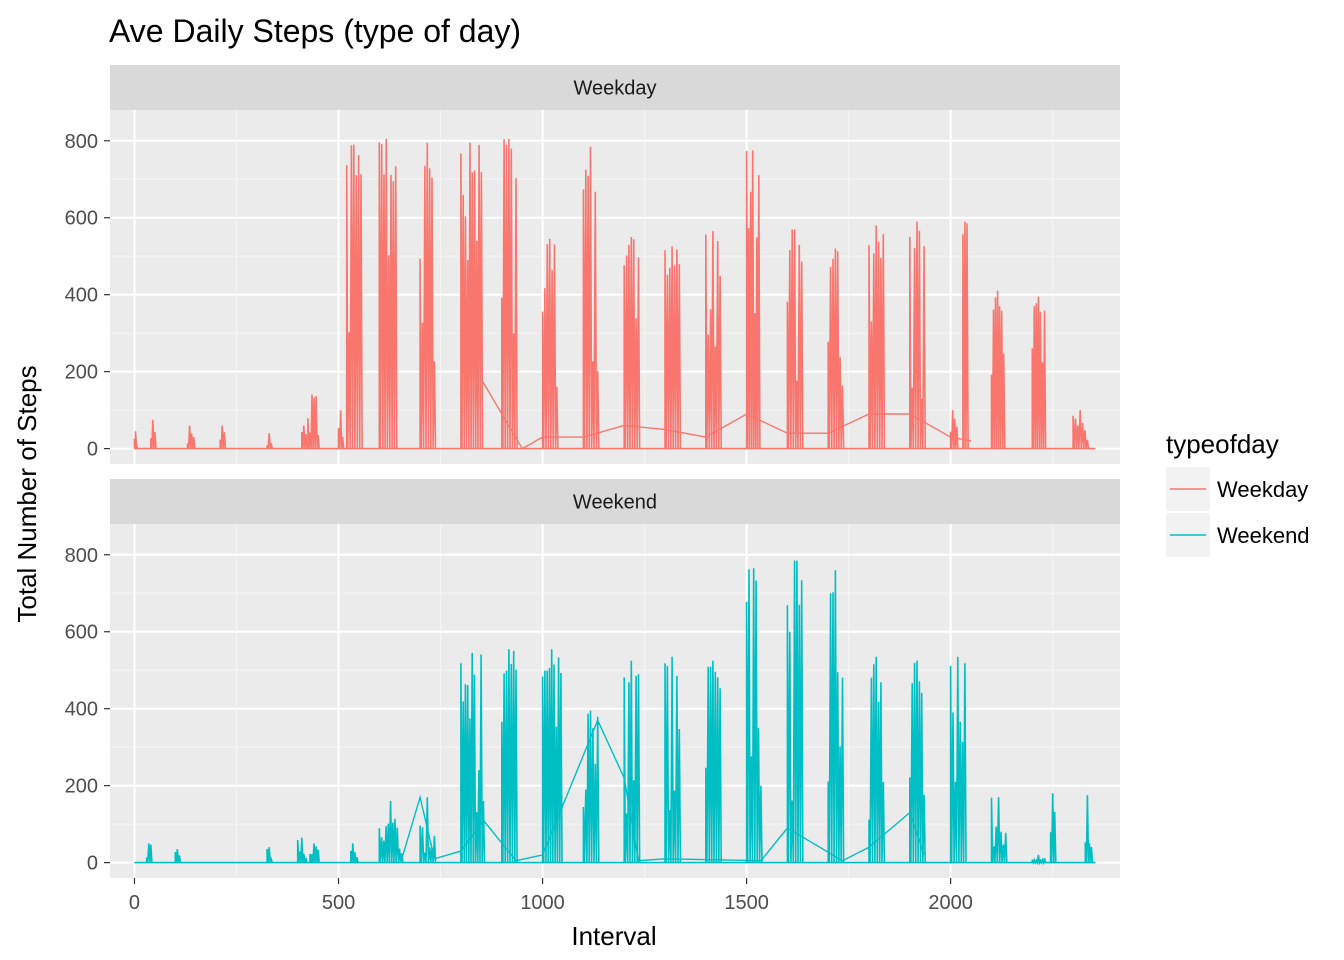 The width and height of the screenshot is (1344, 960). What do you see at coordinates (315, 31) in the screenshot?
I see `chart-title: Ave Daily Steps (type of day)` at bounding box center [315, 31].